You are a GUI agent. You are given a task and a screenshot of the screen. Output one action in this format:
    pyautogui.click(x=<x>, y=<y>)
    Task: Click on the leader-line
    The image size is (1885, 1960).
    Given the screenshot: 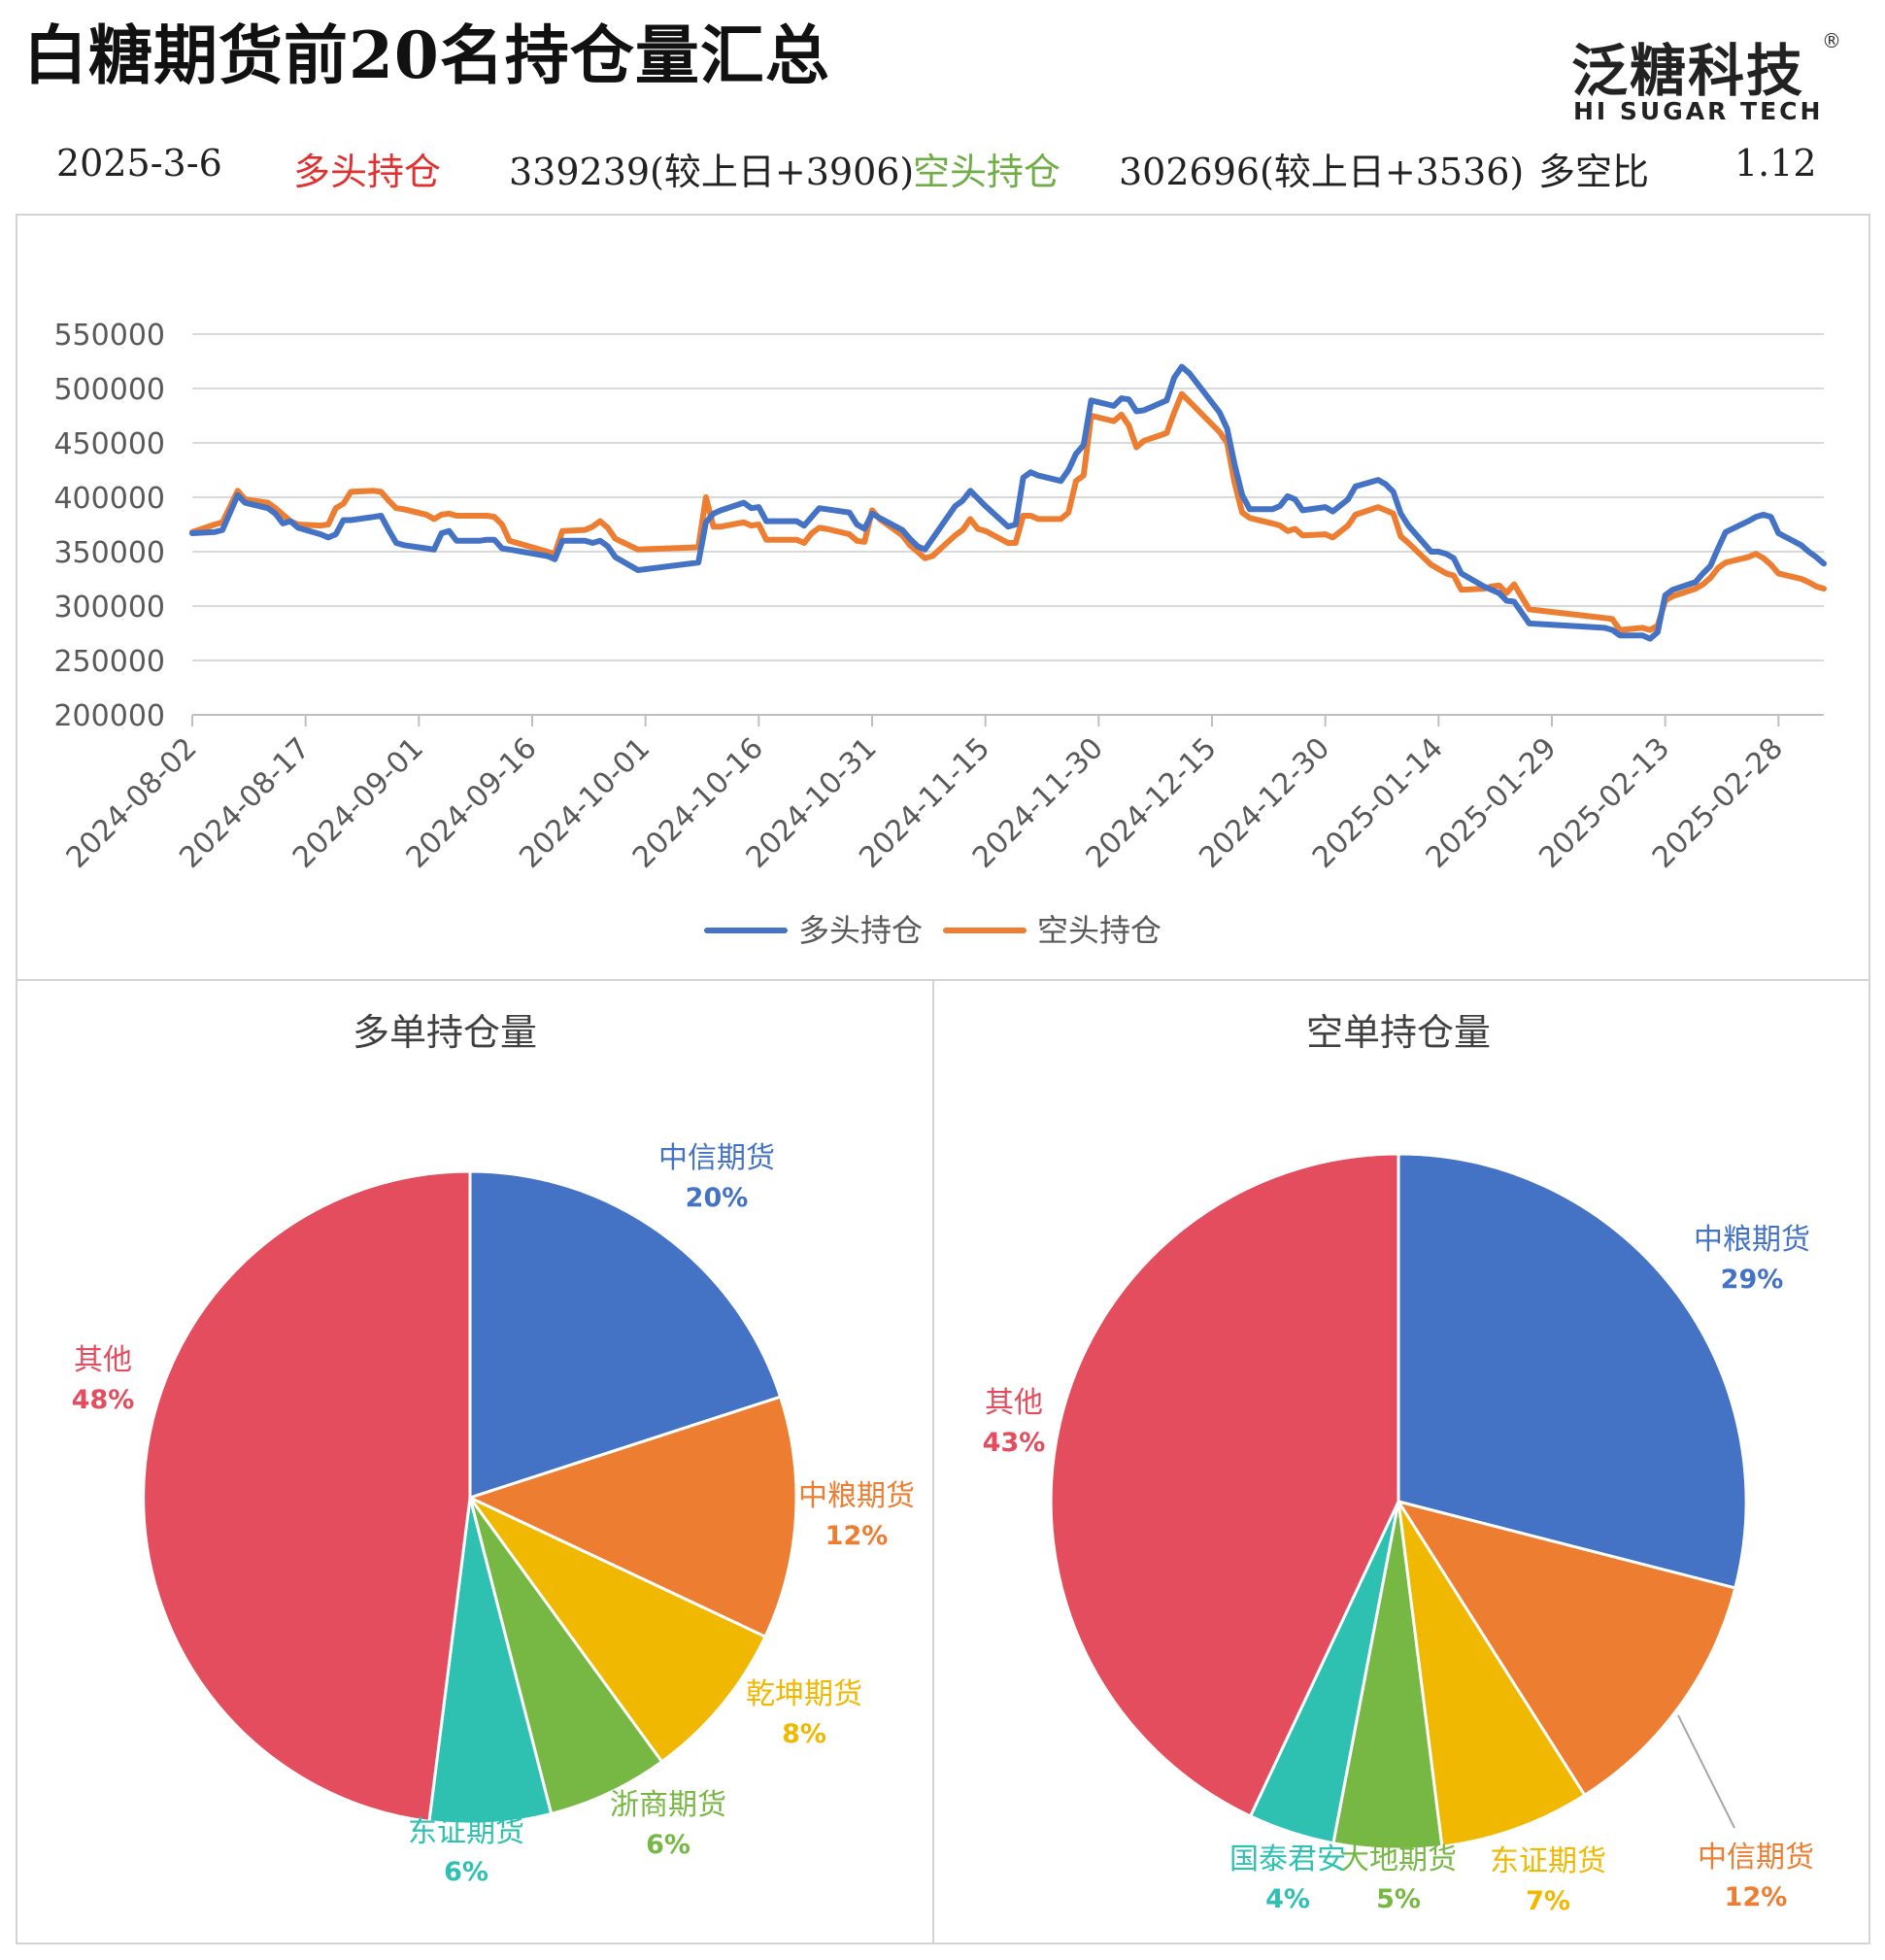 What is the action you would take?
    pyautogui.click(x=1706, y=1771)
    